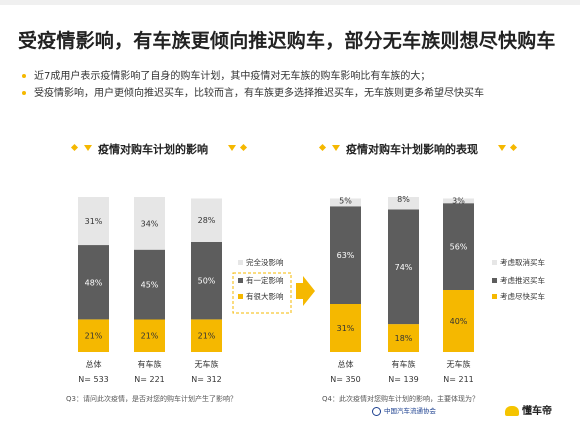  I want to click on top-bar, so click(290, 2).